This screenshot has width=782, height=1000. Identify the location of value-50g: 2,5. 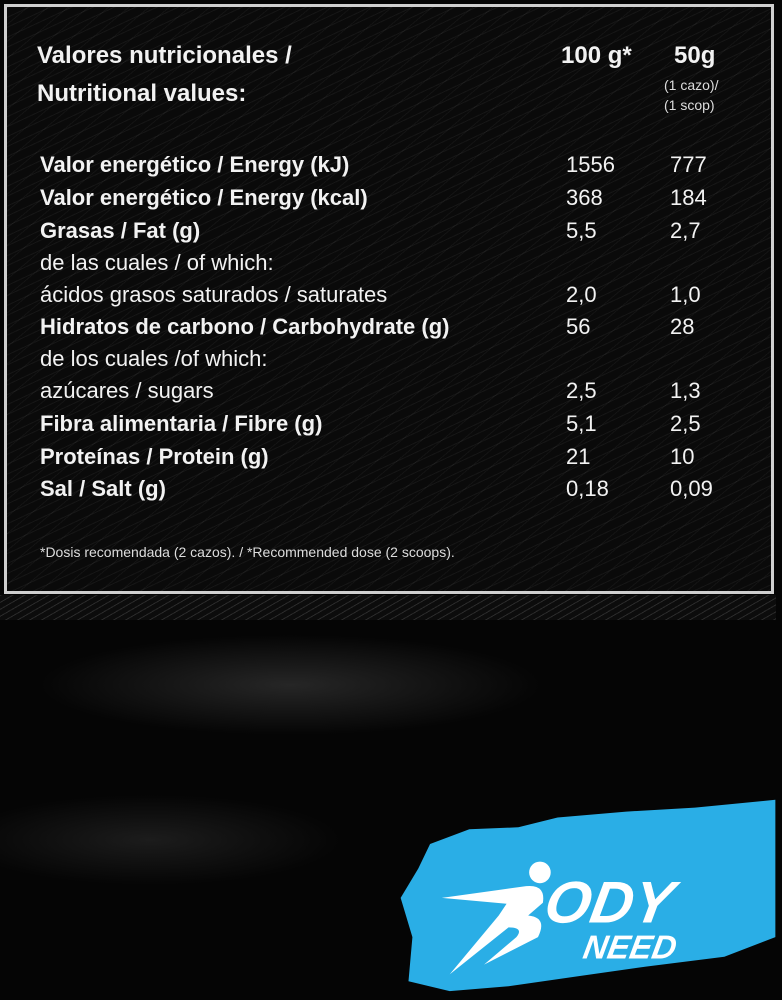
(685, 423).